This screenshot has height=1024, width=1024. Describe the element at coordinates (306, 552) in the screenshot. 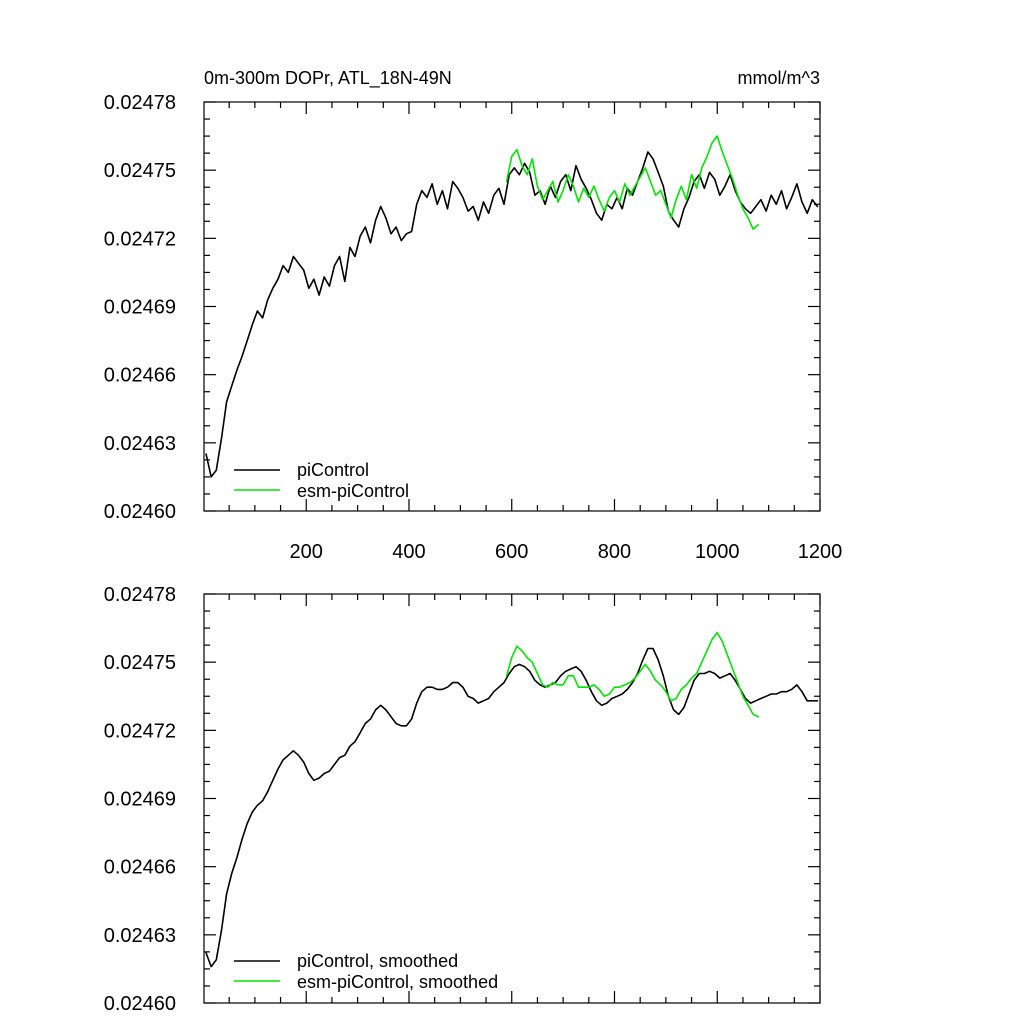

I see `x-tick-label: 200` at that location.